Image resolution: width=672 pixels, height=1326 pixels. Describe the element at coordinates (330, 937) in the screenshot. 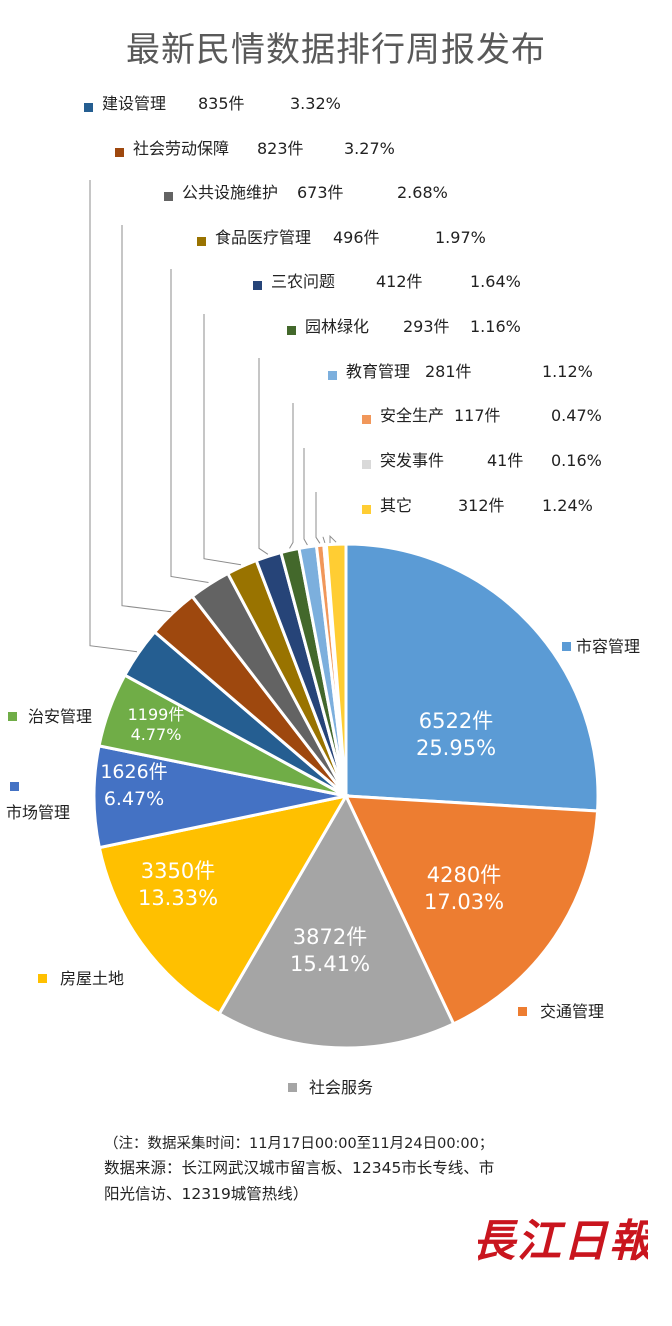

I see `slice-count-label: 3872件` at that location.